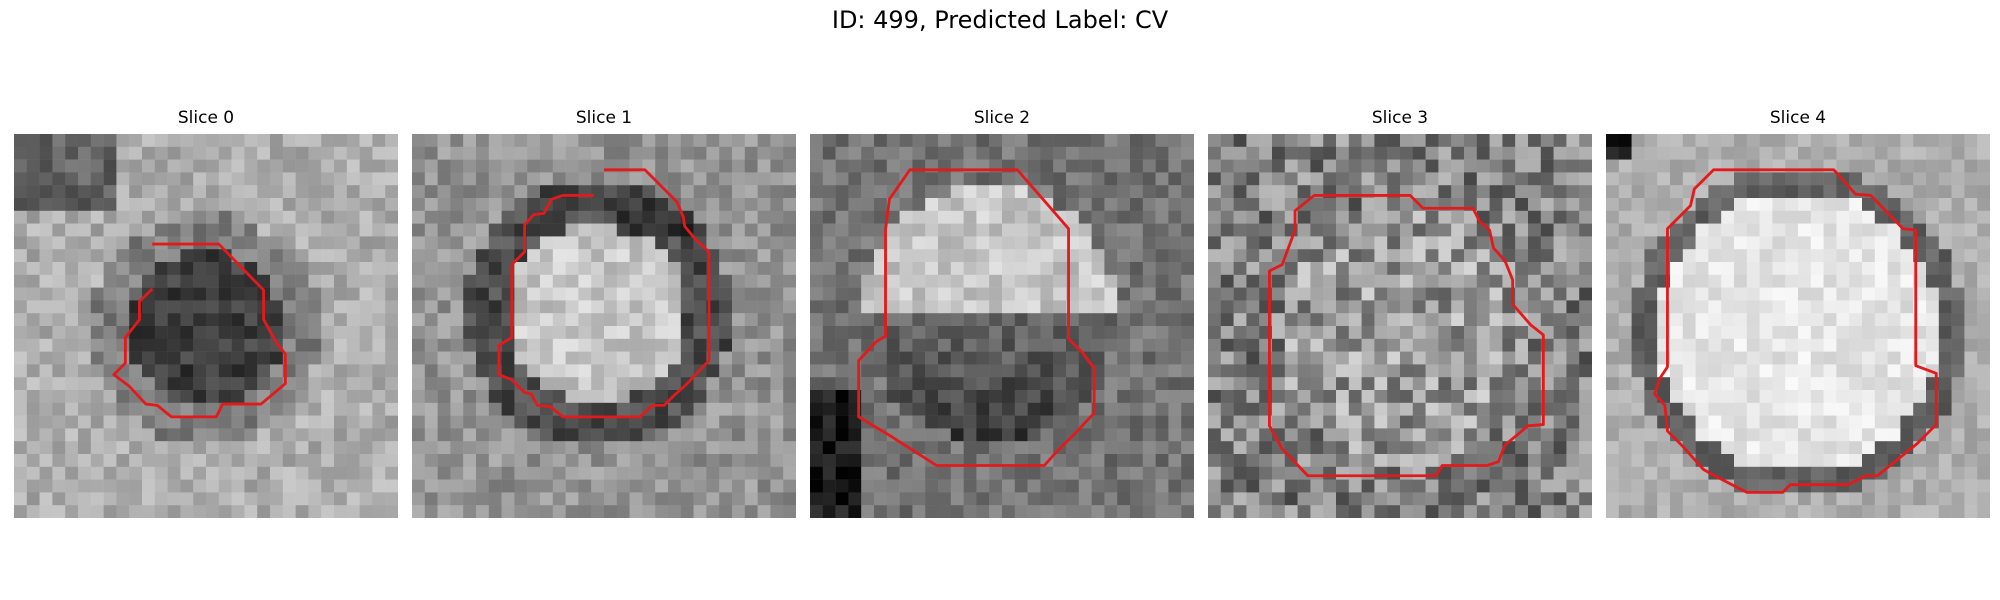 The width and height of the screenshot is (2000, 600). I want to click on panel-title: Slice 4, so click(1798, 118).